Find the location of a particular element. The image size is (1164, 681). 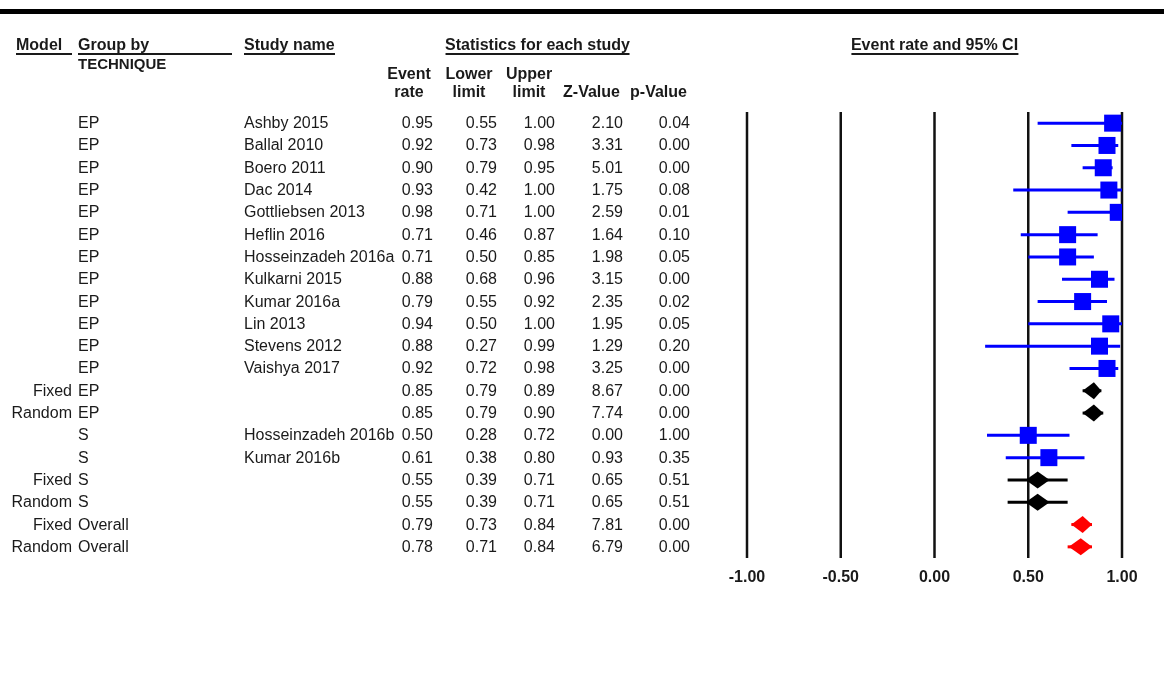

x-tick-label: -0.50 is located at coordinates (841, 577).